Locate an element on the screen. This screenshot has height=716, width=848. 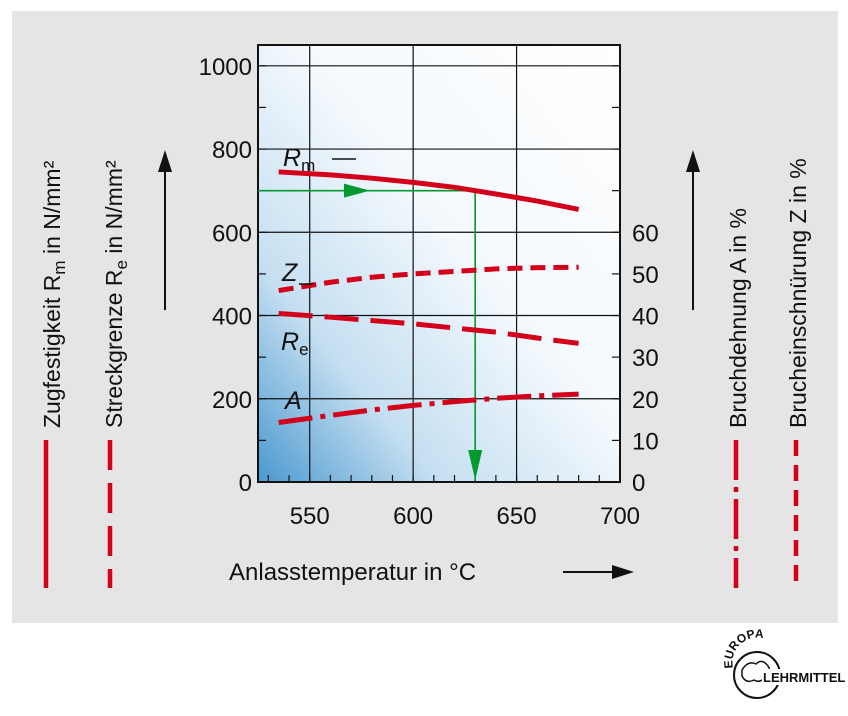
x-axis-title-group: Anlasstemperatur in °C is located at coordinates (431, 572).